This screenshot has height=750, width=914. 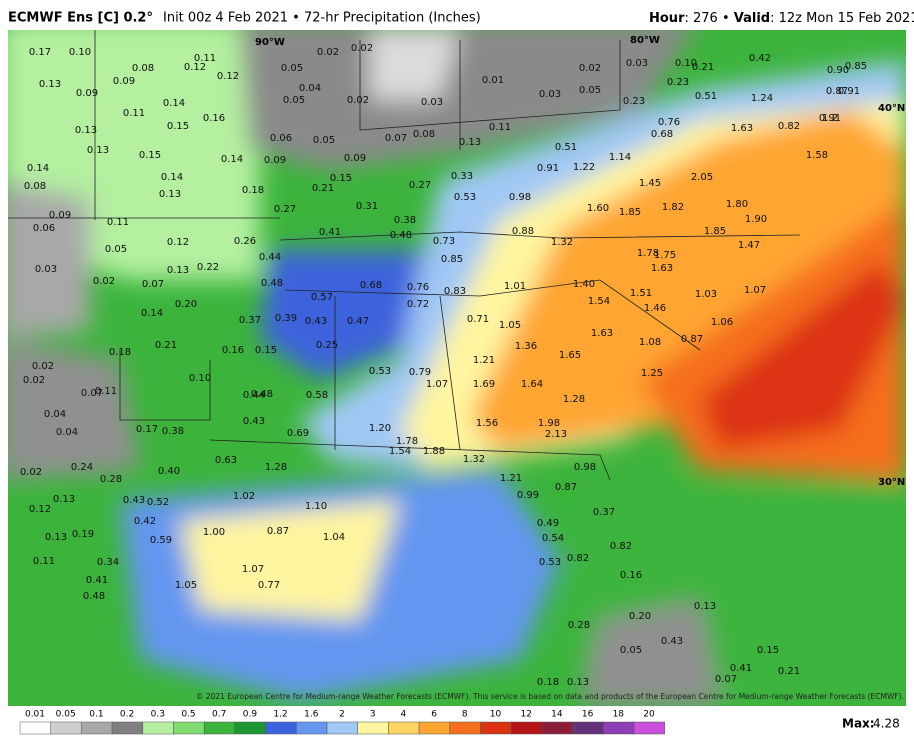 I want to click on point-label: 0.09, so click(x=275, y=160).